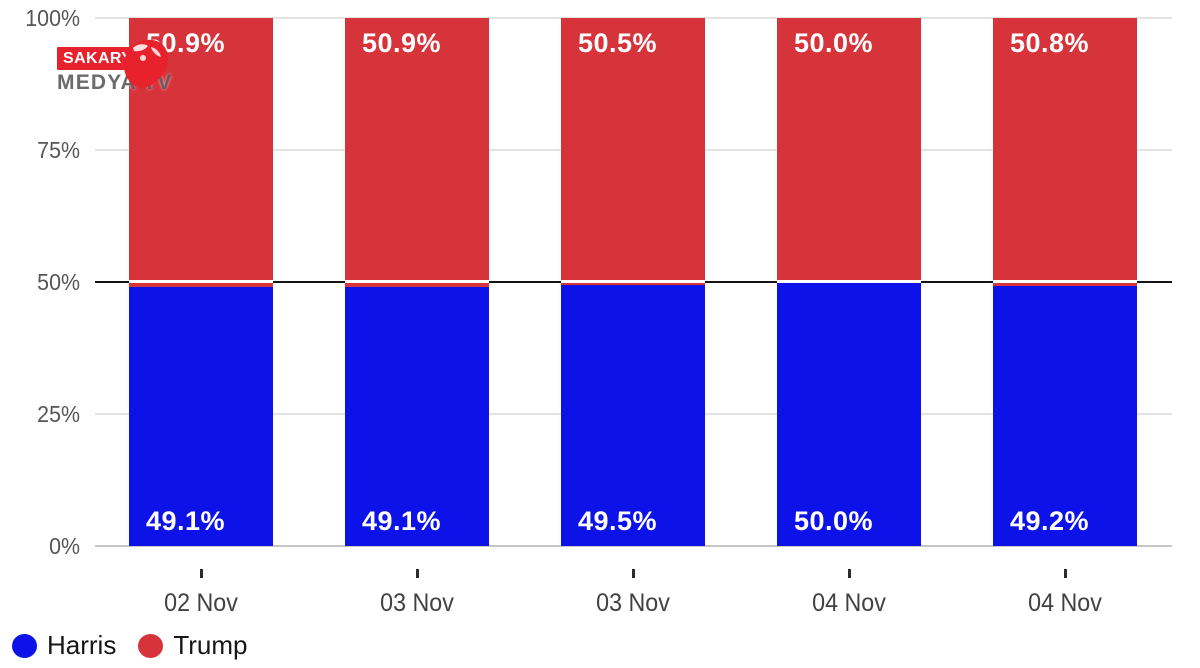 The width and height of the screenshot is (1200, 668). I want to click on y-axis-tick-label: 0%, so click(64, 546).